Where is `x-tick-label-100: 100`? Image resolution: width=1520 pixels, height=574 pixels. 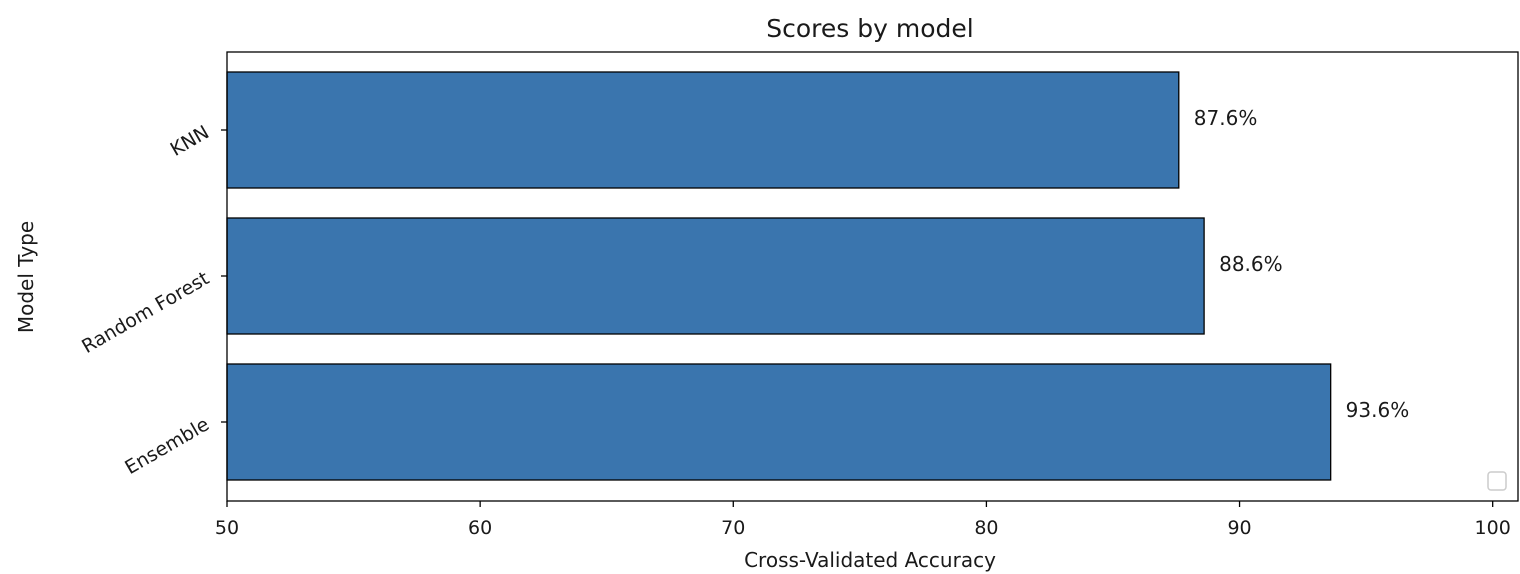 x-tick-label-100: 100 is located at coordinates (1493, 528).